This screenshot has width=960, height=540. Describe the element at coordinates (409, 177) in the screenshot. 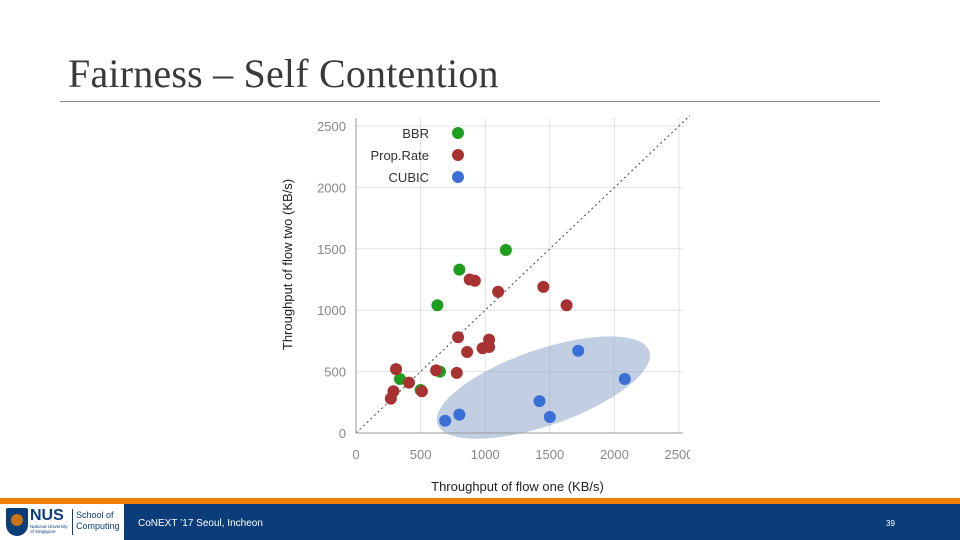

I see `legend-label-cubic: CUBIC` at that location.